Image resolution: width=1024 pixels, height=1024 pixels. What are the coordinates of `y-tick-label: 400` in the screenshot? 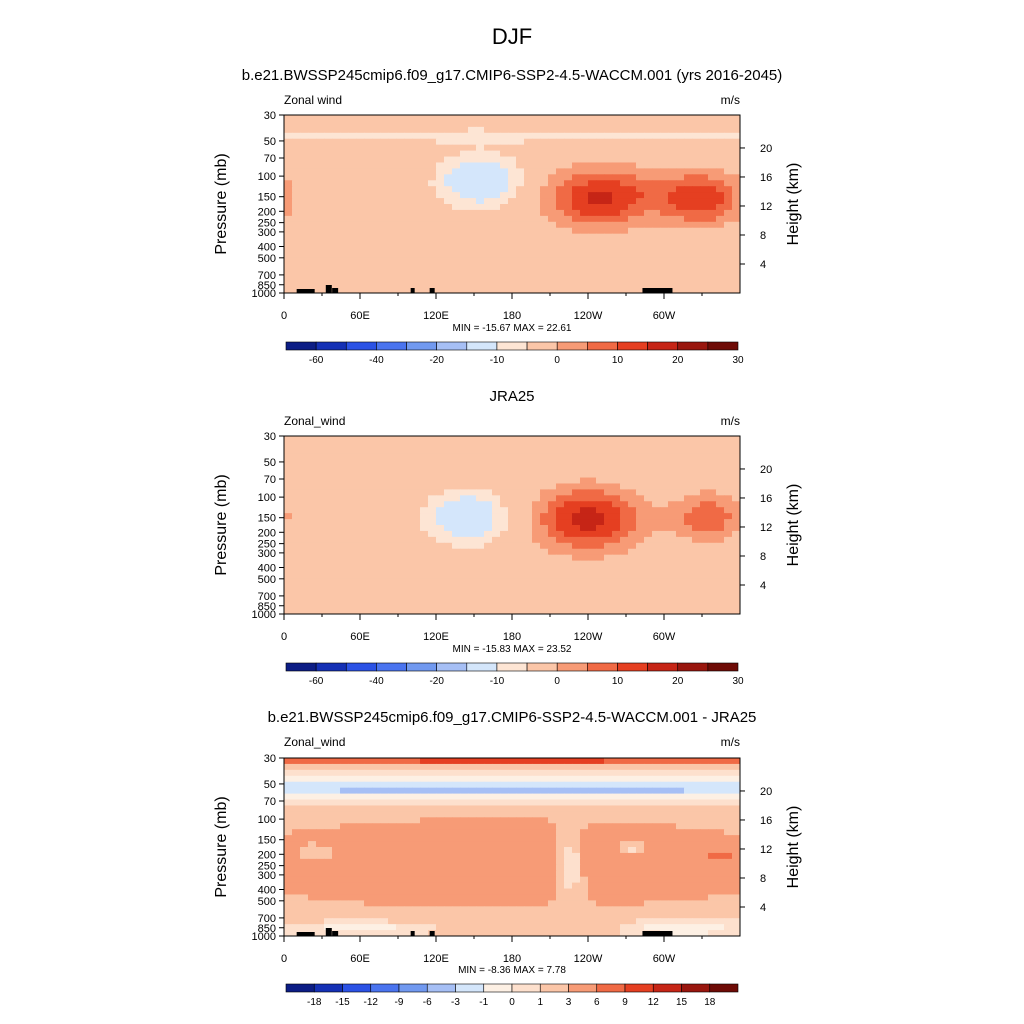 It's located at (267, 247).